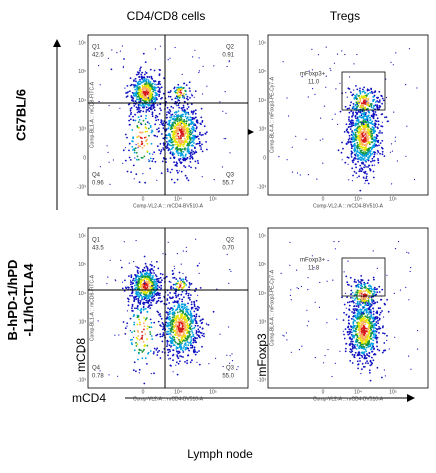  Describe the element at coordinates (261, 187) in the screenshot. I see `y-tick-label: -10³` at that location.